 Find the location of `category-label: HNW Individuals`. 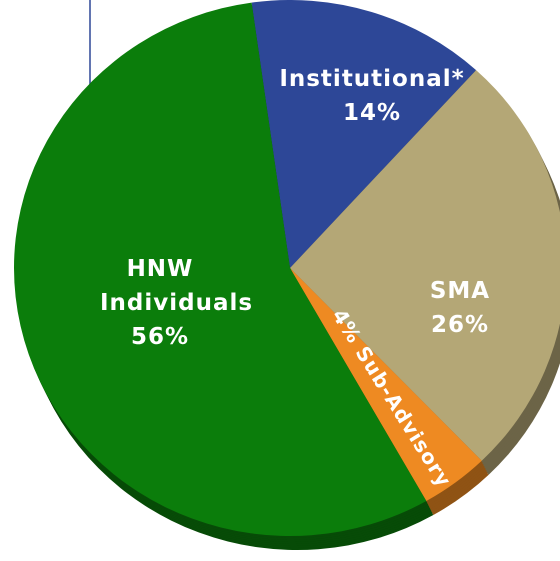

category-label: HNW Individuals is located at coordinates (177, 286).